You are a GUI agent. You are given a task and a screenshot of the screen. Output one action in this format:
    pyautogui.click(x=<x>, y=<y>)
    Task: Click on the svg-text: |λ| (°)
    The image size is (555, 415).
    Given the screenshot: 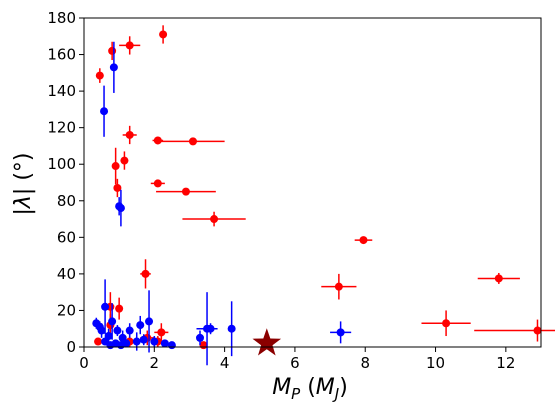 What is the action you would take?
    pyautogui.click(x=23, y=183)
    